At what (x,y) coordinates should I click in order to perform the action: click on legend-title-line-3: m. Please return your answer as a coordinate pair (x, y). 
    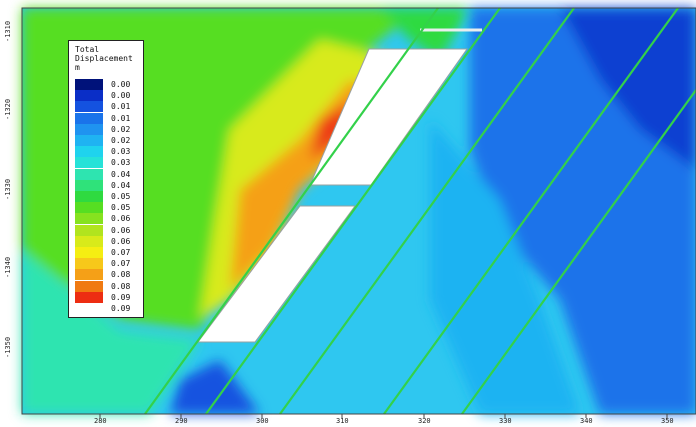
    Looking at the image, I should click on (77, 67).